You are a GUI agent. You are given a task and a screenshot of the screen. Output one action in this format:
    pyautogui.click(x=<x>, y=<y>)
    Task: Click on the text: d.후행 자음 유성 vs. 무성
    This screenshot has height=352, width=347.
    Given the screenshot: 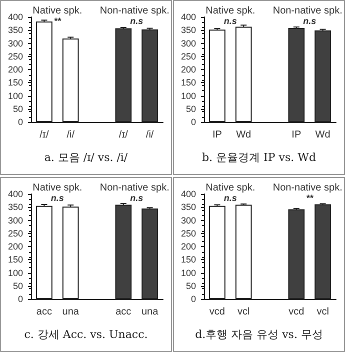 What is the action you would take?
    pyautogui.click(x=259, y=334)
    